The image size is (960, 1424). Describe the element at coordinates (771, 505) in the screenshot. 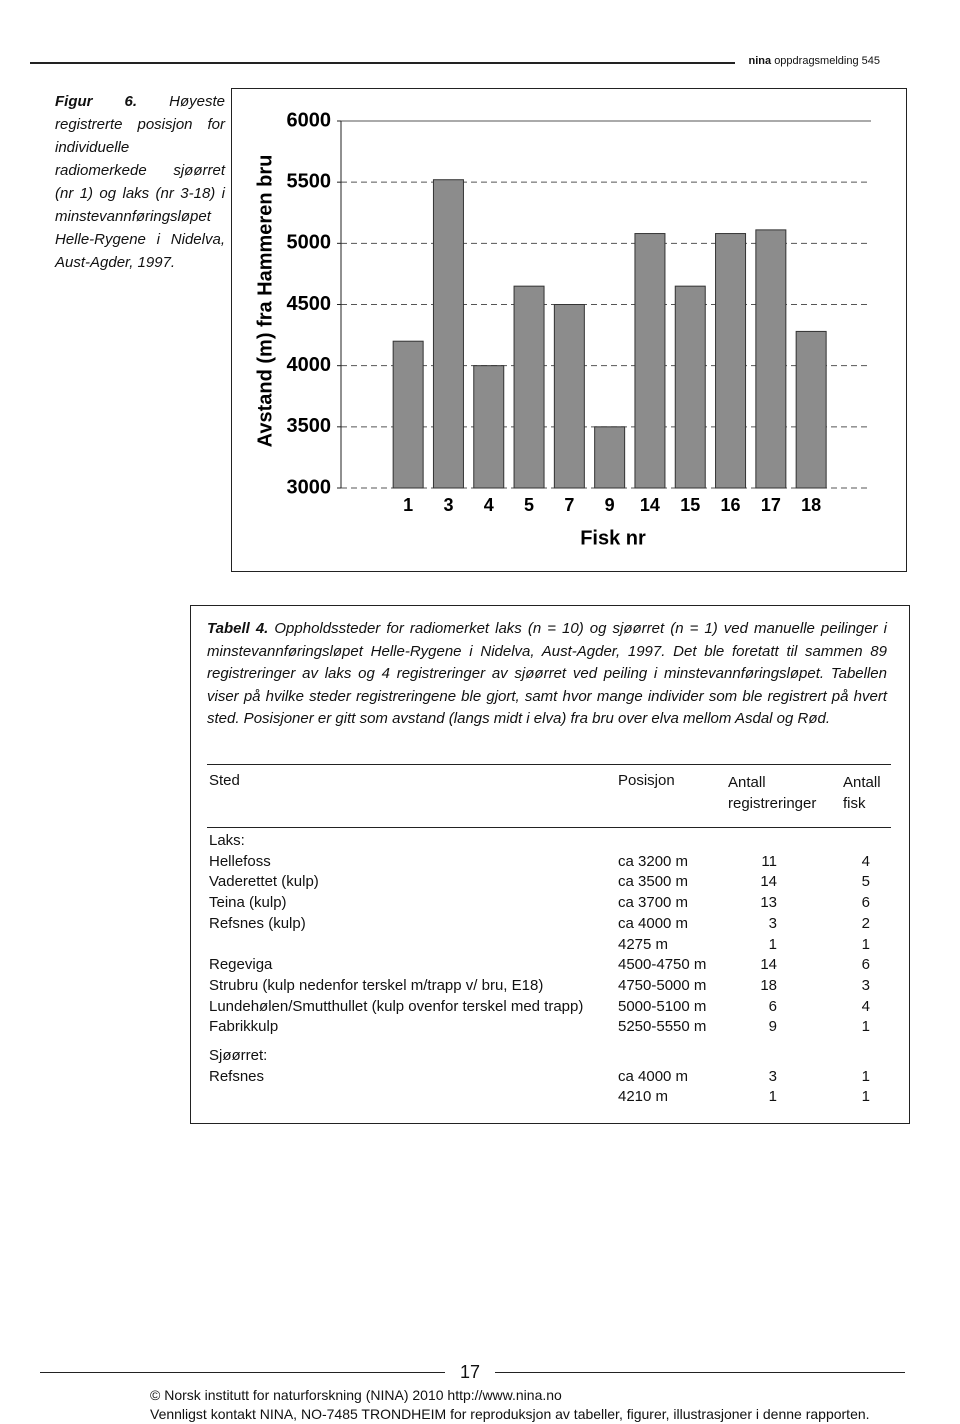

I see `x-tick-label: 17` at that location.